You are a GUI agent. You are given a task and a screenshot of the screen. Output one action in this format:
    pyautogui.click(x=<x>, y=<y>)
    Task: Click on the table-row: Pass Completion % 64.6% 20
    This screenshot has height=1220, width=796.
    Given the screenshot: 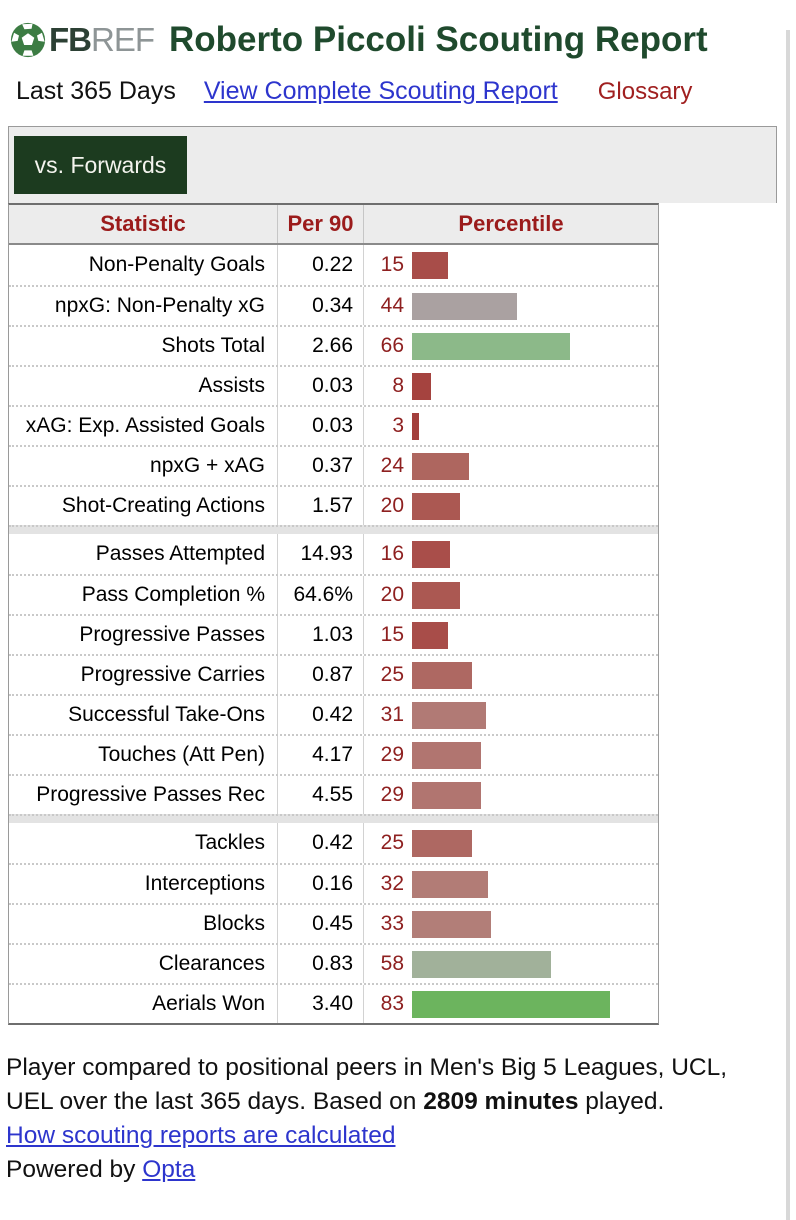 What is the action you would take?
    pyautogui.click(x=333, y=594)
    